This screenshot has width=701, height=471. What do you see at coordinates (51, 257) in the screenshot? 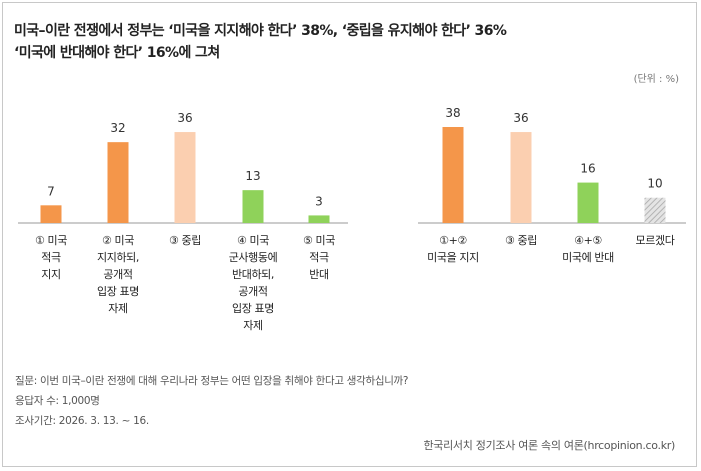
I see `category-label: ① 미국 적극 지지` at bounding box center [51, 257].